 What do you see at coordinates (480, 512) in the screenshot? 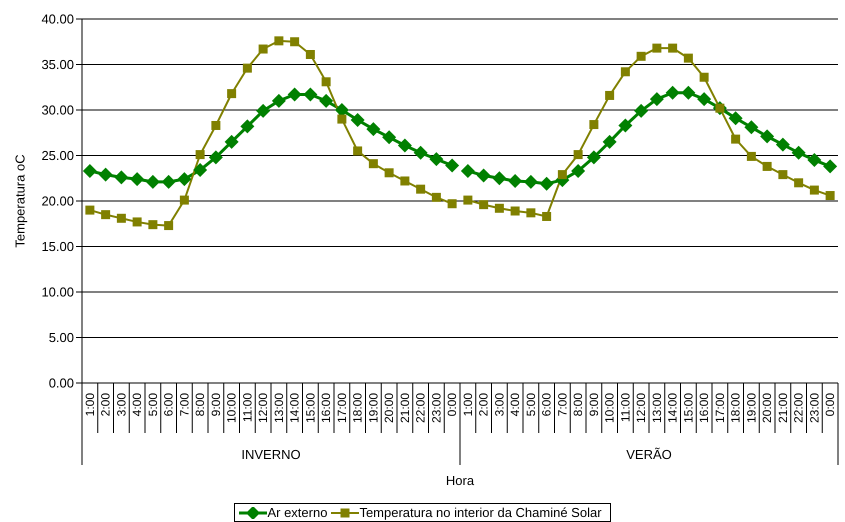
I see `legend-label: Temperatura no interior da Chaminé Solar` at bounding box center [480, 512].